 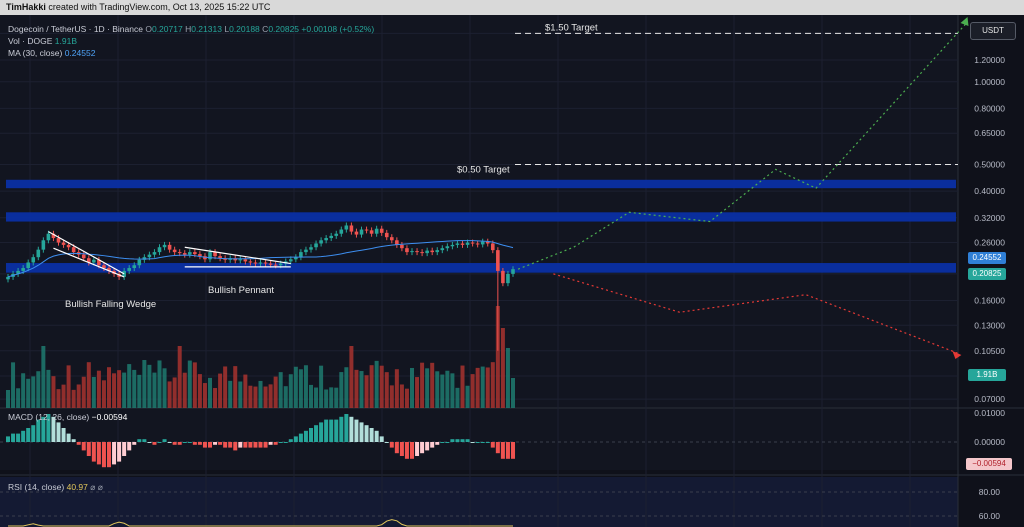 I want to click on legend-rsi-row: RSI (14, close) 40.97 ⌀ ⌀, so click(x=55, y=487).